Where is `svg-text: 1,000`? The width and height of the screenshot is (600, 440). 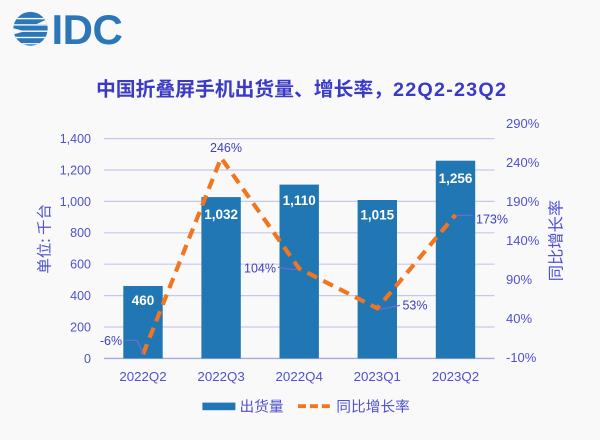 svg-text: 1,000 is located at coordinates (75, 202).